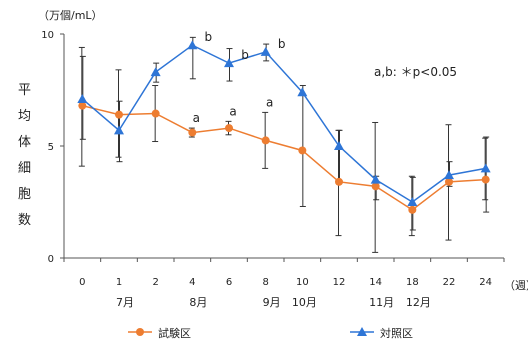 The image size is (528, 344). Describe the element at coordinates (239, 77) in the screenshot. I see `significance-annotations: a a a b b b` at that location.